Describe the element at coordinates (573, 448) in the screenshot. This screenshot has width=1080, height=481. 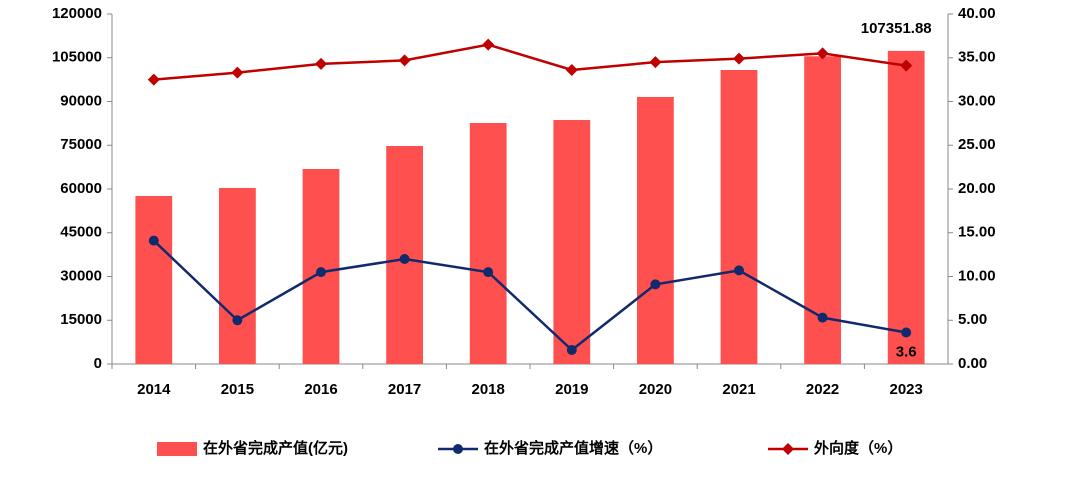
I see `legend-label: 在外省完成产值增速（%）` at that location.